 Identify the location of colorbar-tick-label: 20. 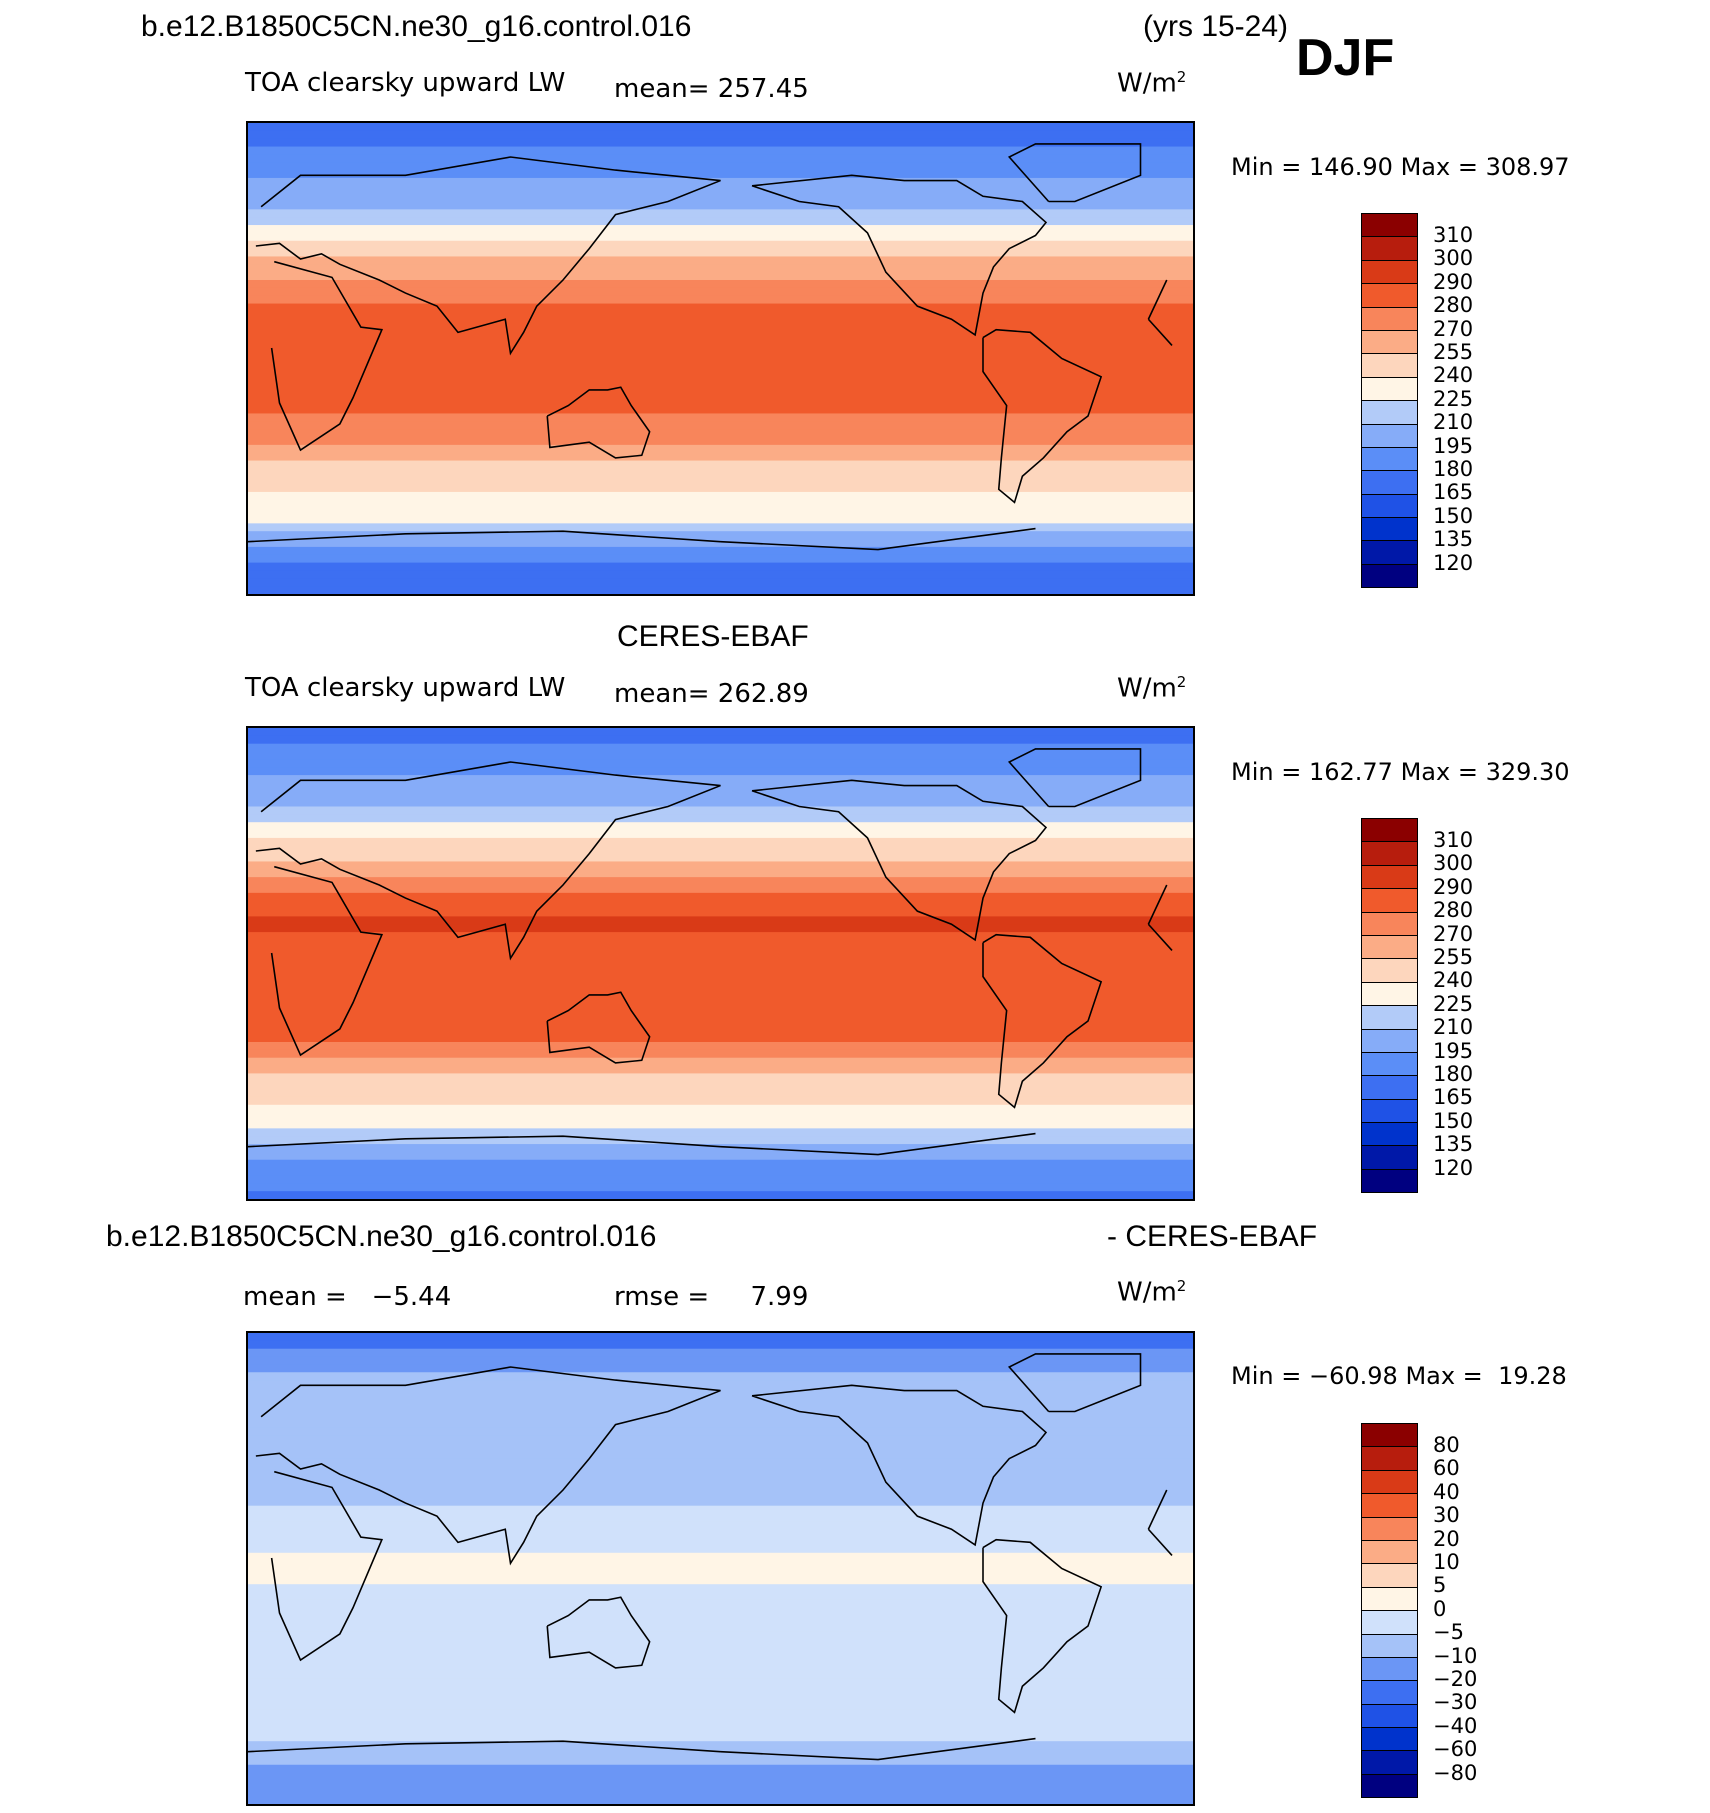
(1446, 1538).